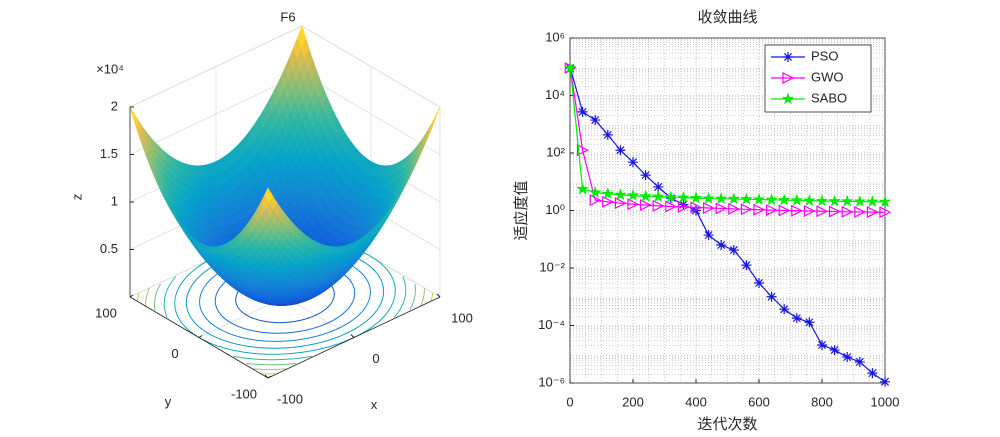 The width and height of the screenshot is (1000, 437). Describe the element at coordinates (174, 353) in the screenshot. I see `y-tick-label: 0` at that location.